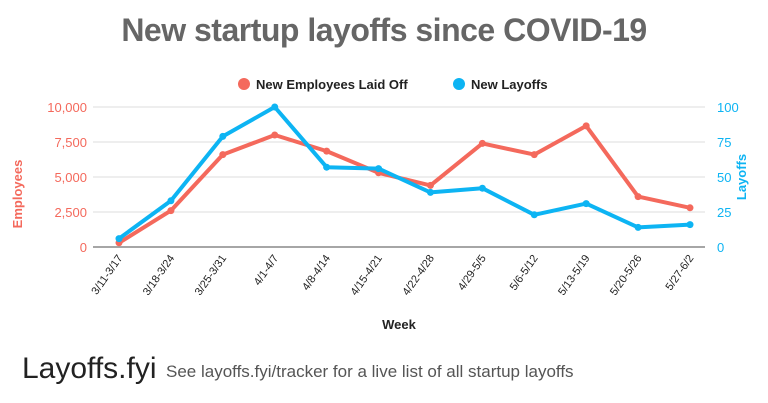 This screenshot has height=403, width=768. Describe the element at coordinates (70, 177) in the screenshot. I see `y-tick-label: 5,000` at that location.